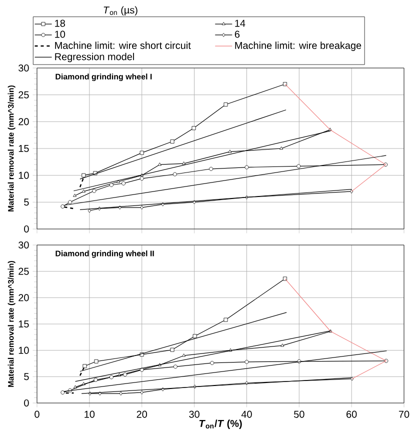 The width and height of the screenshot is (411, 438). What do you see at coordinates (89, 414) in the screenshot?
I see `x-tick-label: 10` at bounding box center [89, 414].